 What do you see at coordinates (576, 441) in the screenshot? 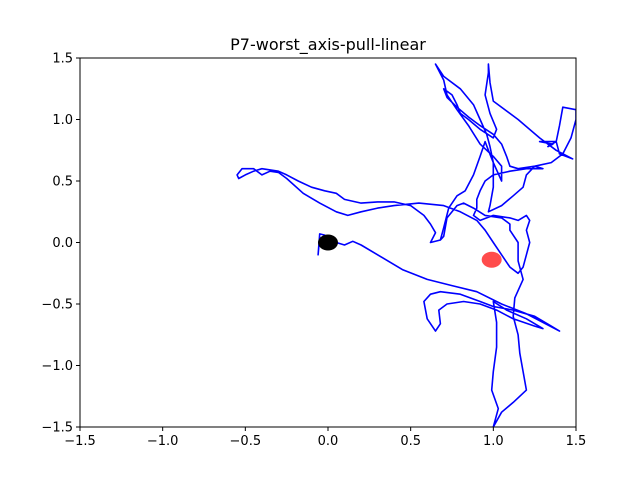
I see `x-tick-label: 1.5` at bounding box center [576, 441].